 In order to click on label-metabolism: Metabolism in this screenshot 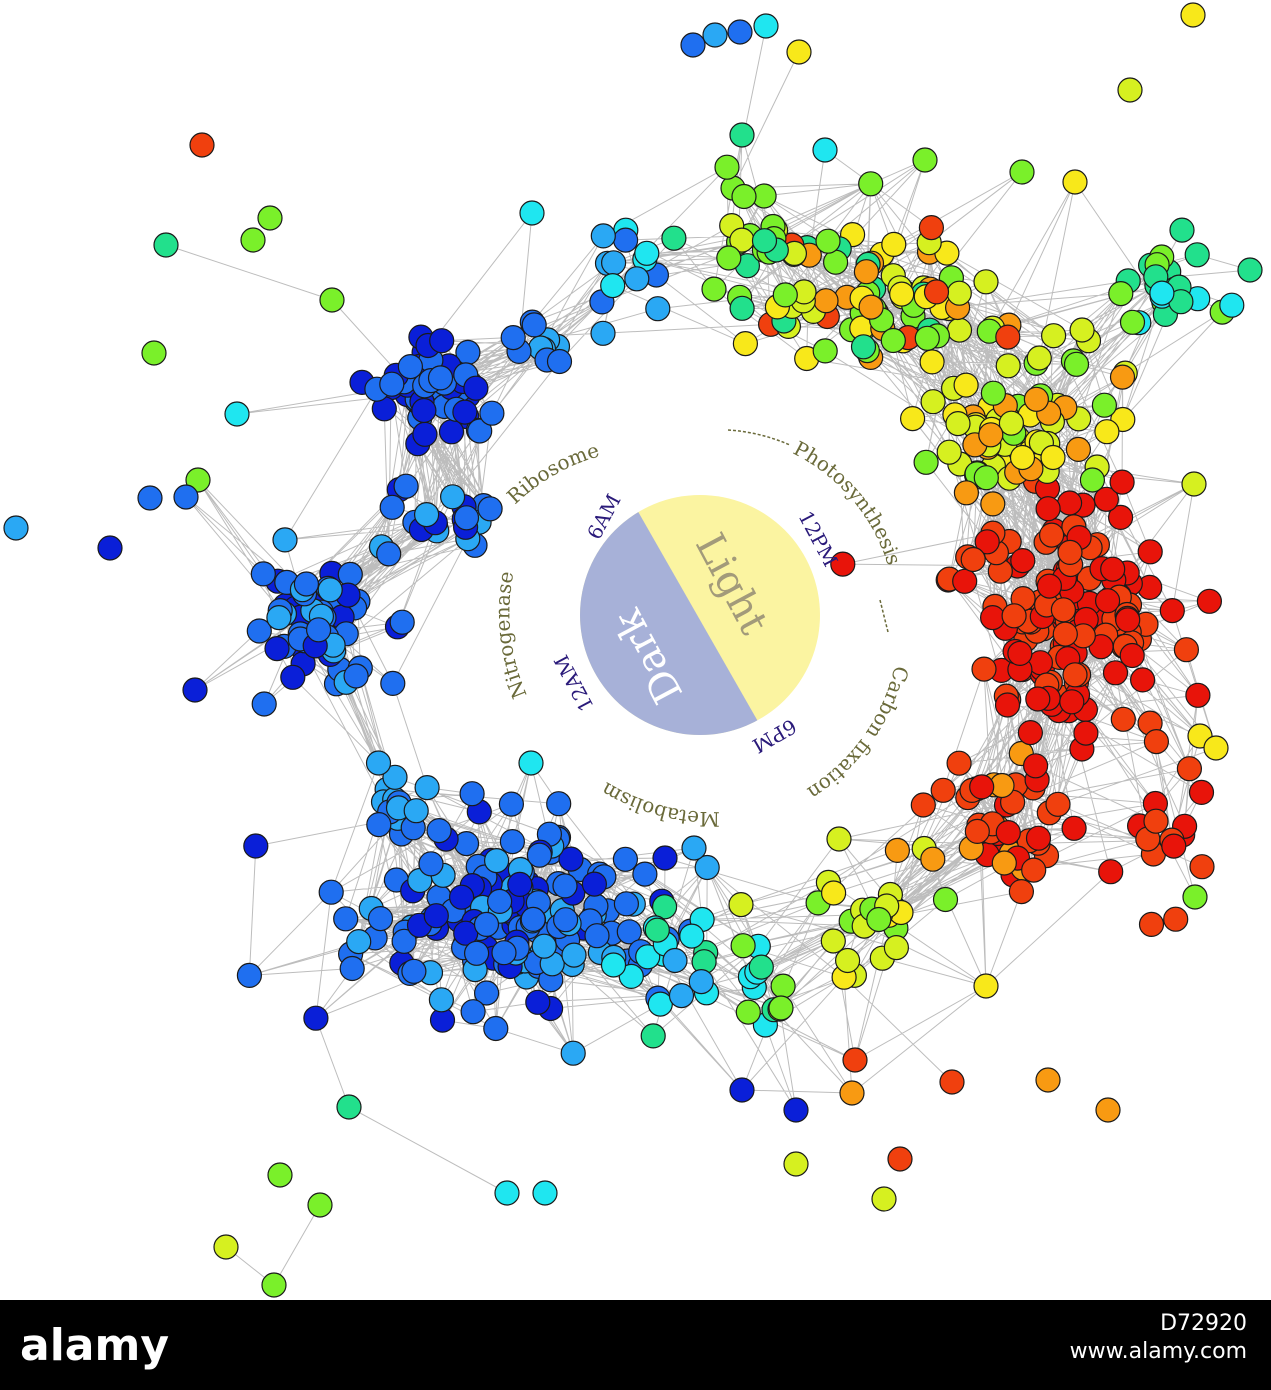, I will do `click(658, 804)`.